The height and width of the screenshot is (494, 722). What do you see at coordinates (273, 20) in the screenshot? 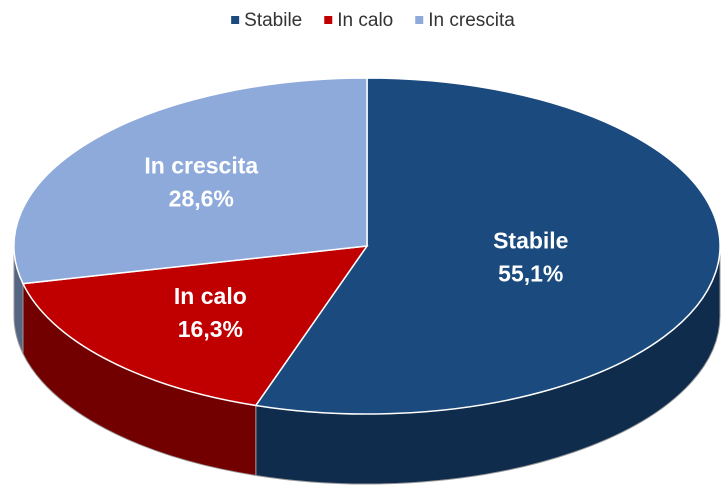
I see `legend-label: Stabile` at bounding box center [273, 20].